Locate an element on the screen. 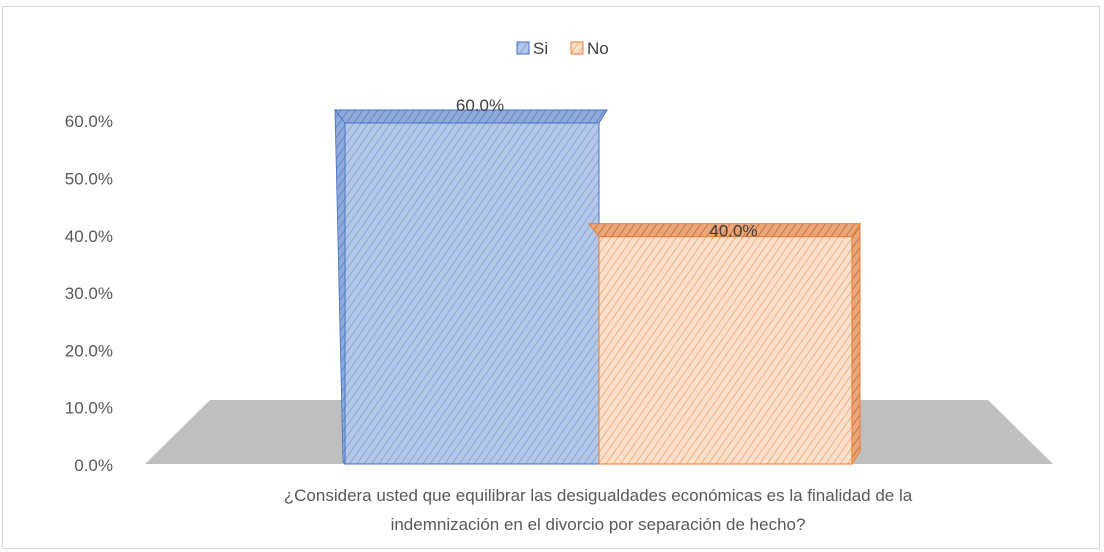 The height and width of the screenshot is (552, 1104). y-tick-label: 60.0% is located at coordinates (89, 121).